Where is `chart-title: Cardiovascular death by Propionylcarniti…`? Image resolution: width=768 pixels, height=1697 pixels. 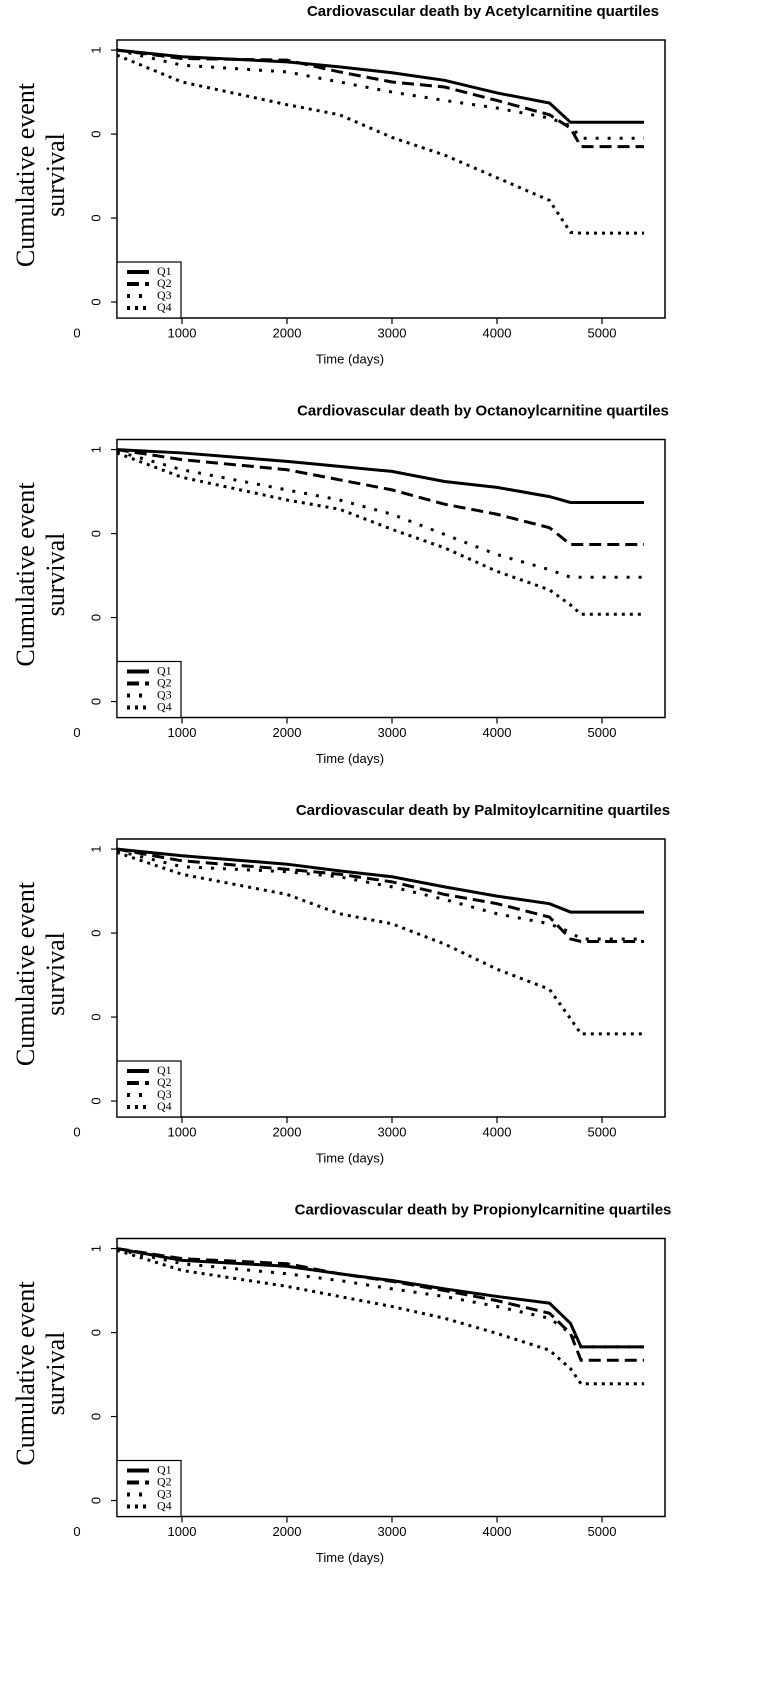 chart-title: Cardiovascular death by Propionylcarniti… is located at coordinates (483, 1209).